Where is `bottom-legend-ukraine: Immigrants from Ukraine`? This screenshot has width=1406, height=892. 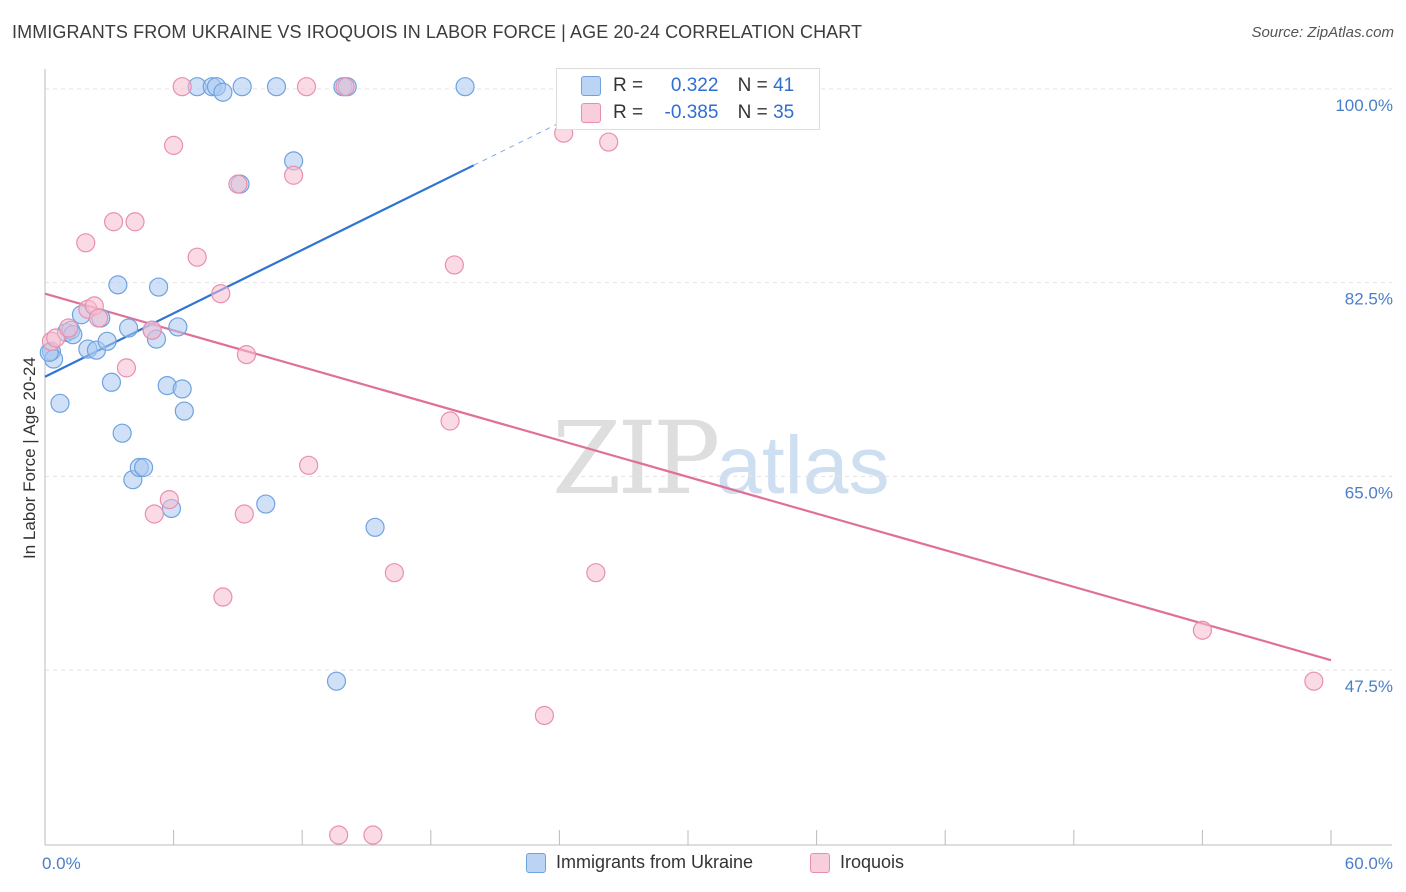 bottom-legend-ukraine: Immigrants from Ukraine is located at coordinates (639, 865).